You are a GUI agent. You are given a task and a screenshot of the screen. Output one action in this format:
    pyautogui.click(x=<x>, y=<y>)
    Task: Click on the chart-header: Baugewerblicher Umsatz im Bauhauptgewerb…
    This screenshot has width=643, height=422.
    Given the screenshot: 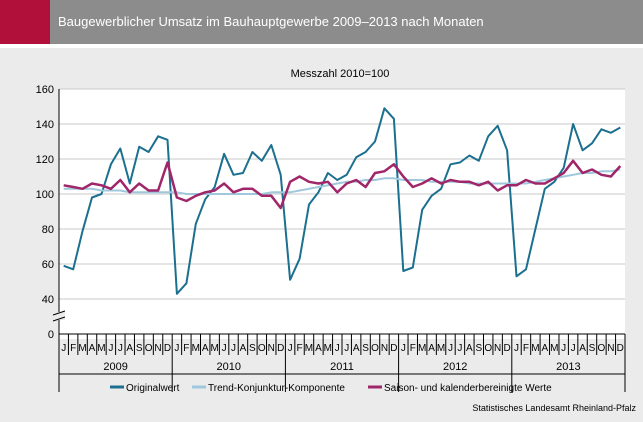 What is the action you would take?
    pyautogui.click(x=321, y=22)
    